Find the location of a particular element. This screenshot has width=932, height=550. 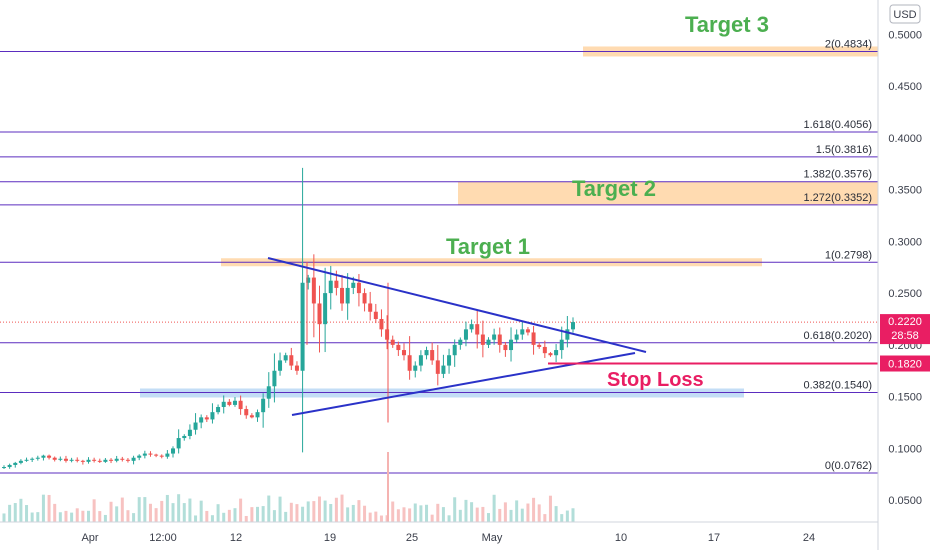

fib-label: 1.382(0.3576) is located at coordinates (838, 175).